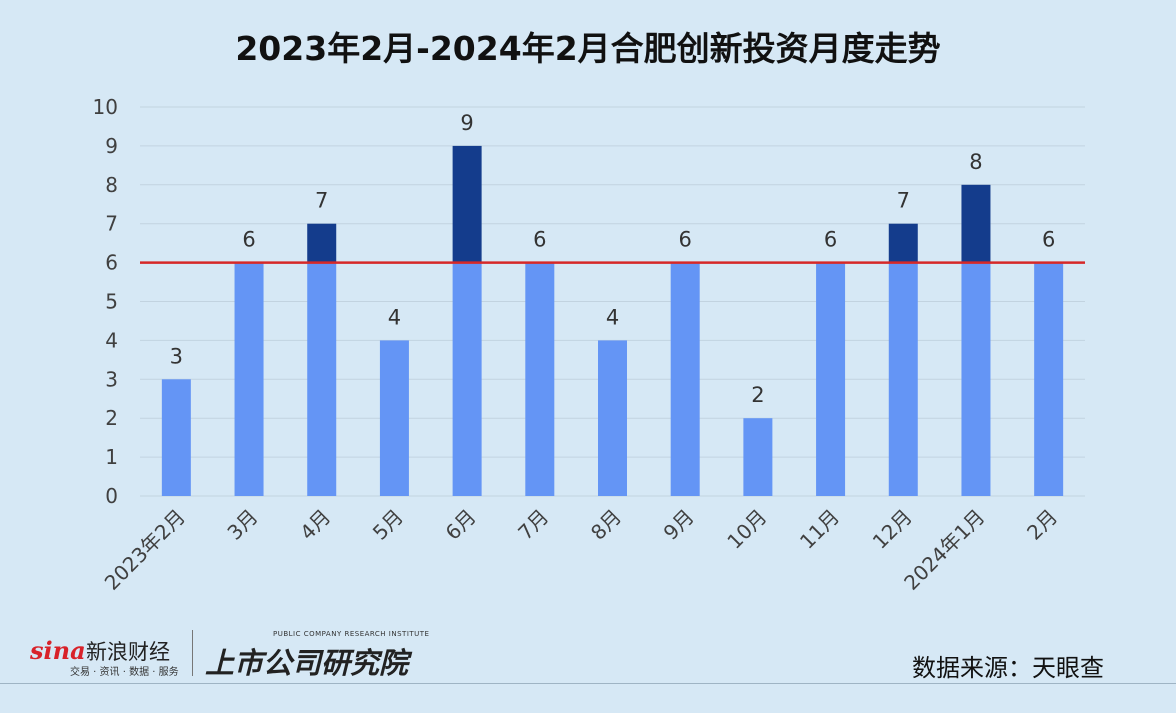 The image size is (1176, 713). I want to click on sina-finance-name: 新浪财经, so click(128, 652).